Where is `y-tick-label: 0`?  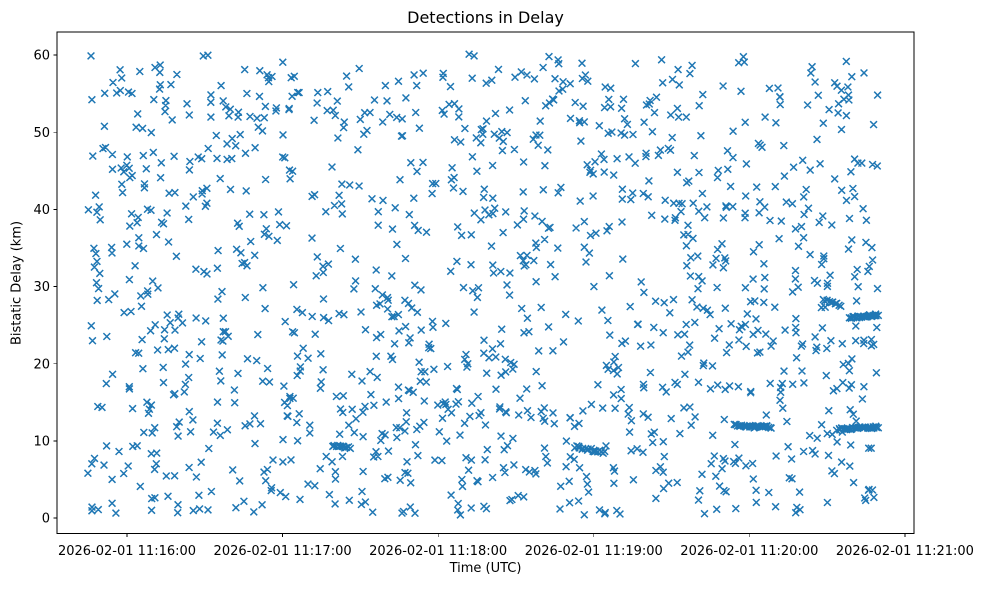
y-tick-label: 0 is located at coordinates (46, 519).